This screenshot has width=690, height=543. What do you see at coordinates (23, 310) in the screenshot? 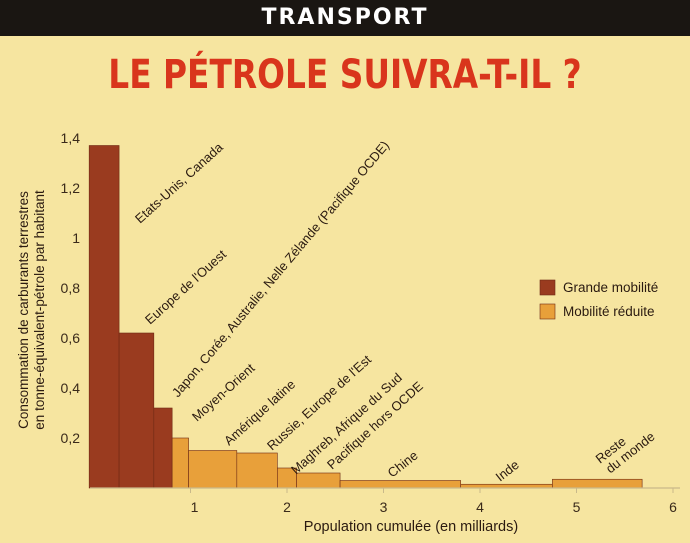
I see `y-axis-title-line-1: Consommation de carburants terrestres` at bounding box center [23, 310].